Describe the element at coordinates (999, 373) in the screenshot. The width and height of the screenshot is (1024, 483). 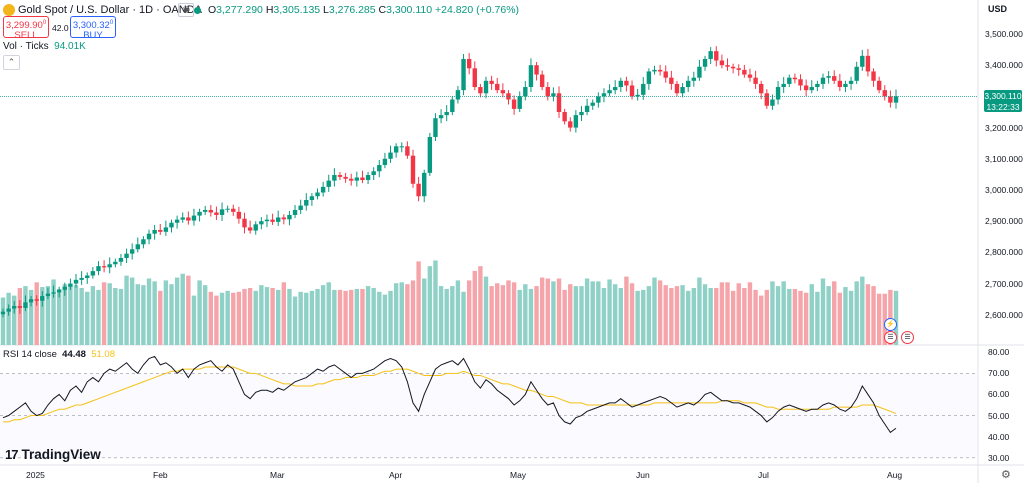
I see `rsi-tick-label: 70.00` at that location.